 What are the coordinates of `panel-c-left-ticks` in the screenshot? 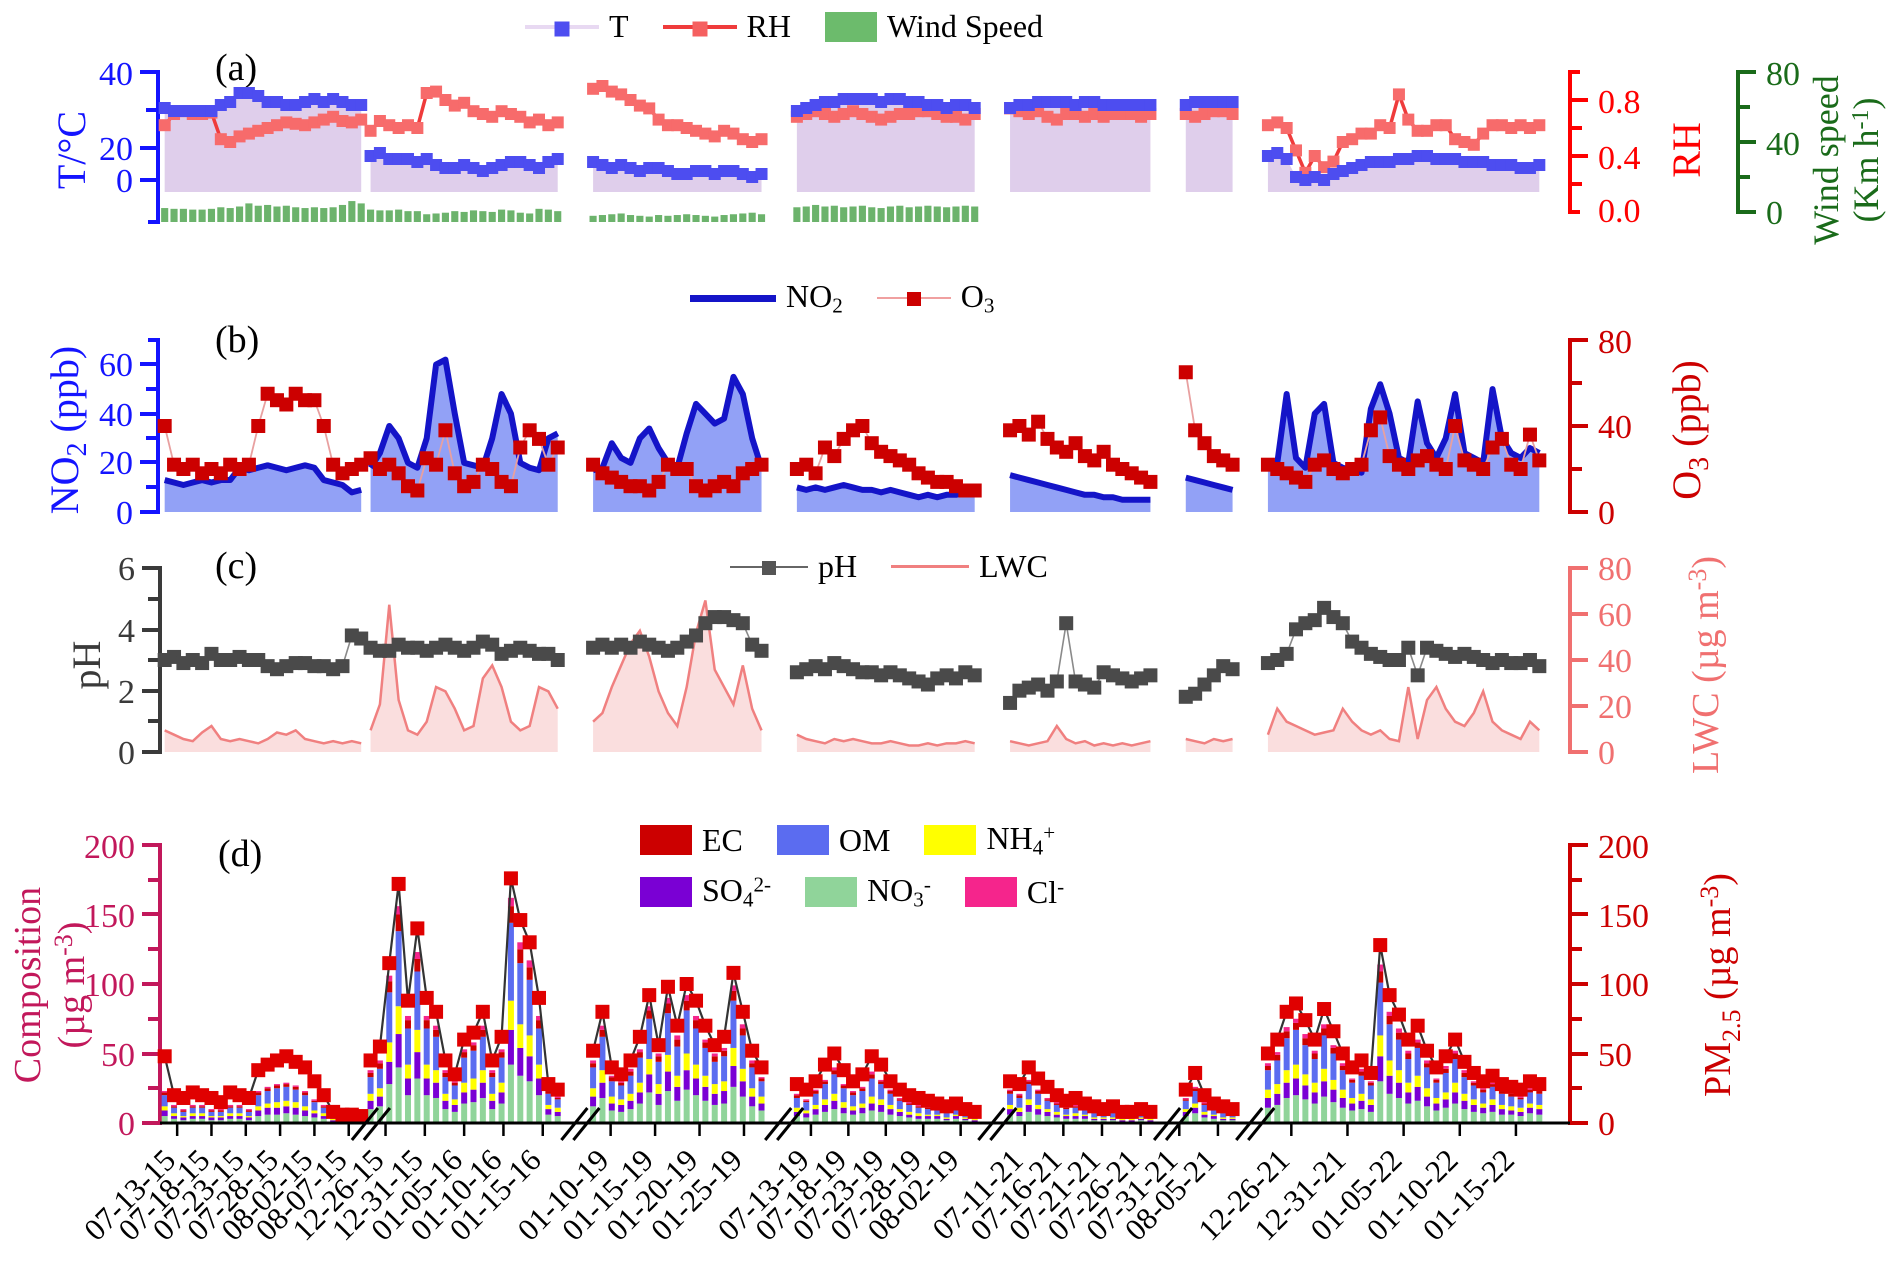 It's located at (151, 660).